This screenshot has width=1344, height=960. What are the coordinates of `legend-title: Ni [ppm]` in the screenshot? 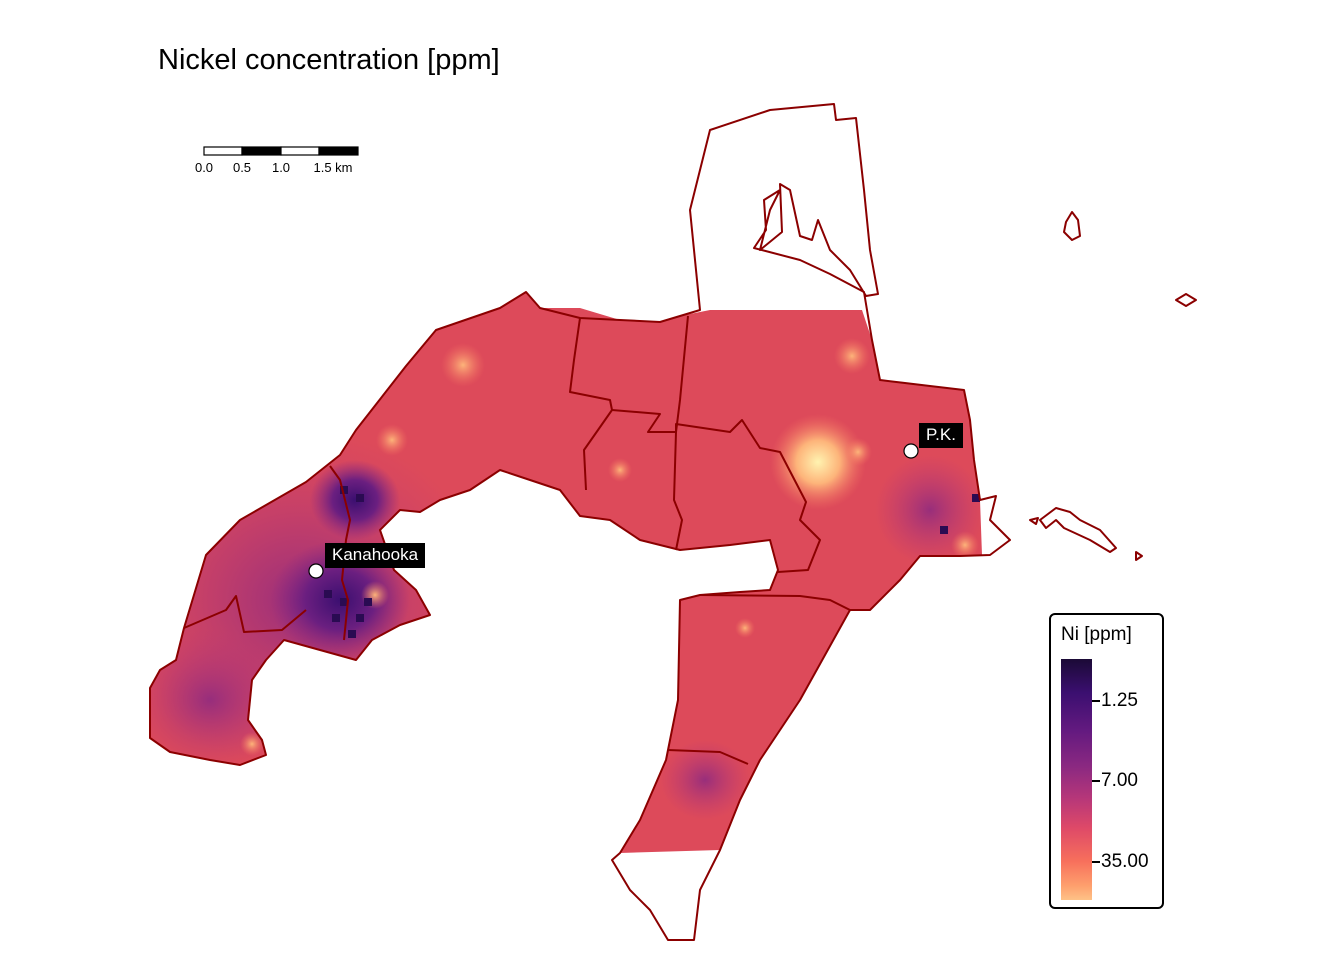 It's located at (1096, 634).